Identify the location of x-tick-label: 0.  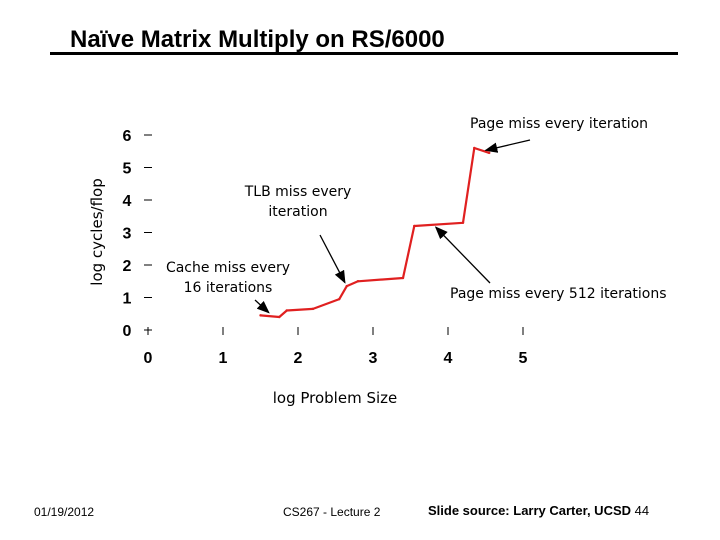
(148, 358).